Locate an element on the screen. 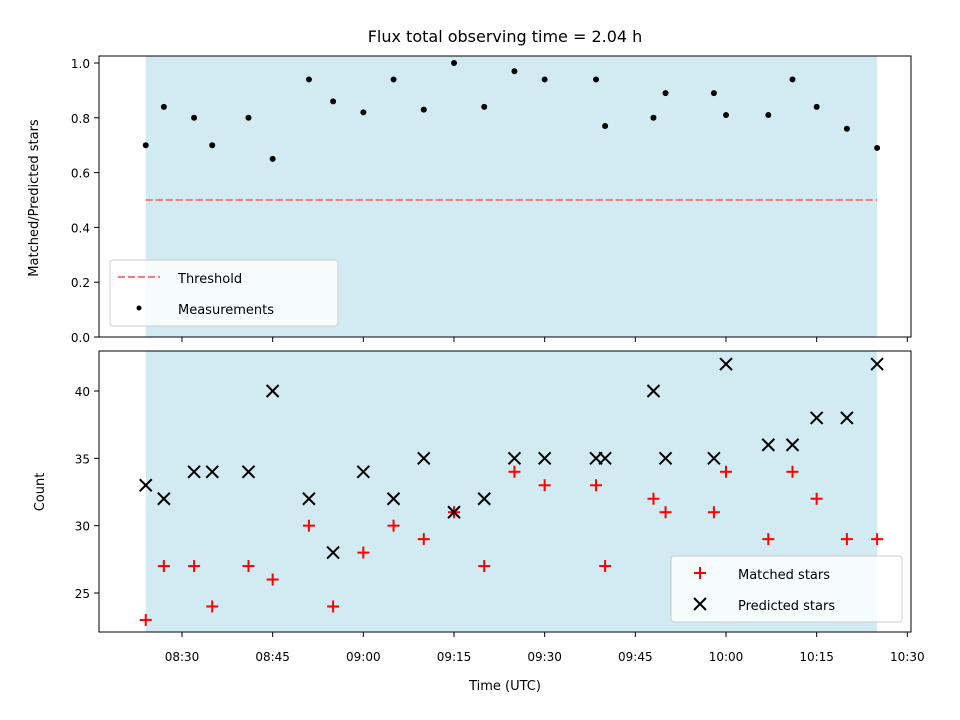 This screenshot has height=720, width=960. x-tick-label: 09:15 is located at coordinates (454, 657).